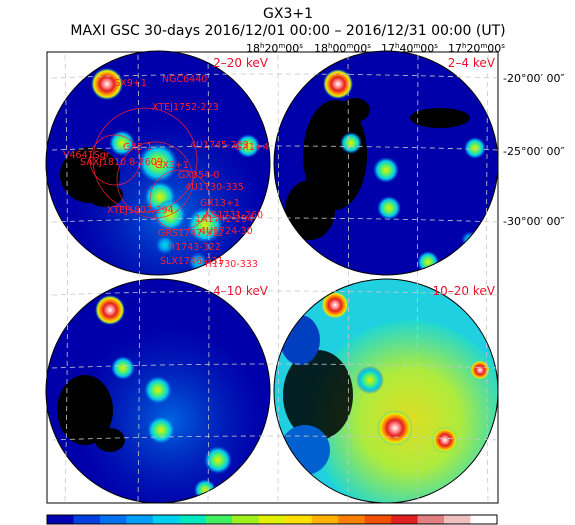 Image resolution: width=575 pixels, height=525 pixels. Describe the element at coordinates (241, 63) in the screenshot. I see `energy-band-label: 2–20 keV` at that location.